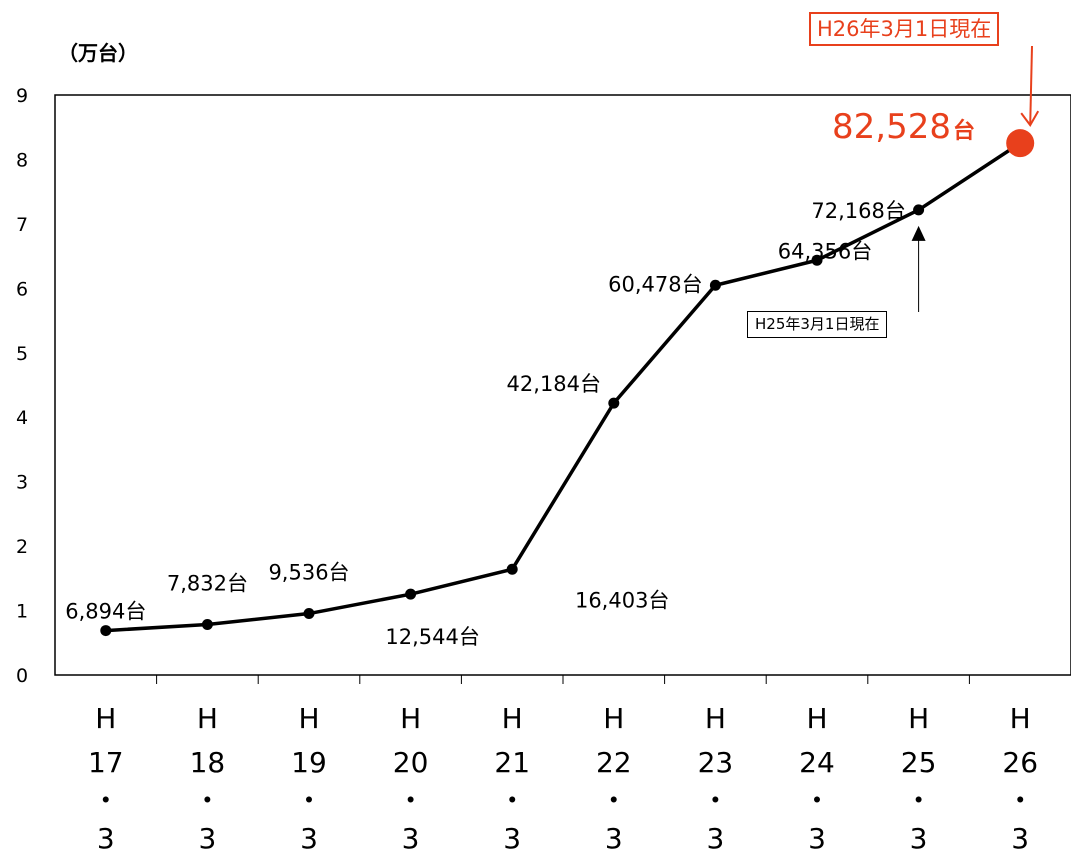  Describe the element at coordinates (22, 612) in the screenshot. I see `y-tick-label: 1` at that location.